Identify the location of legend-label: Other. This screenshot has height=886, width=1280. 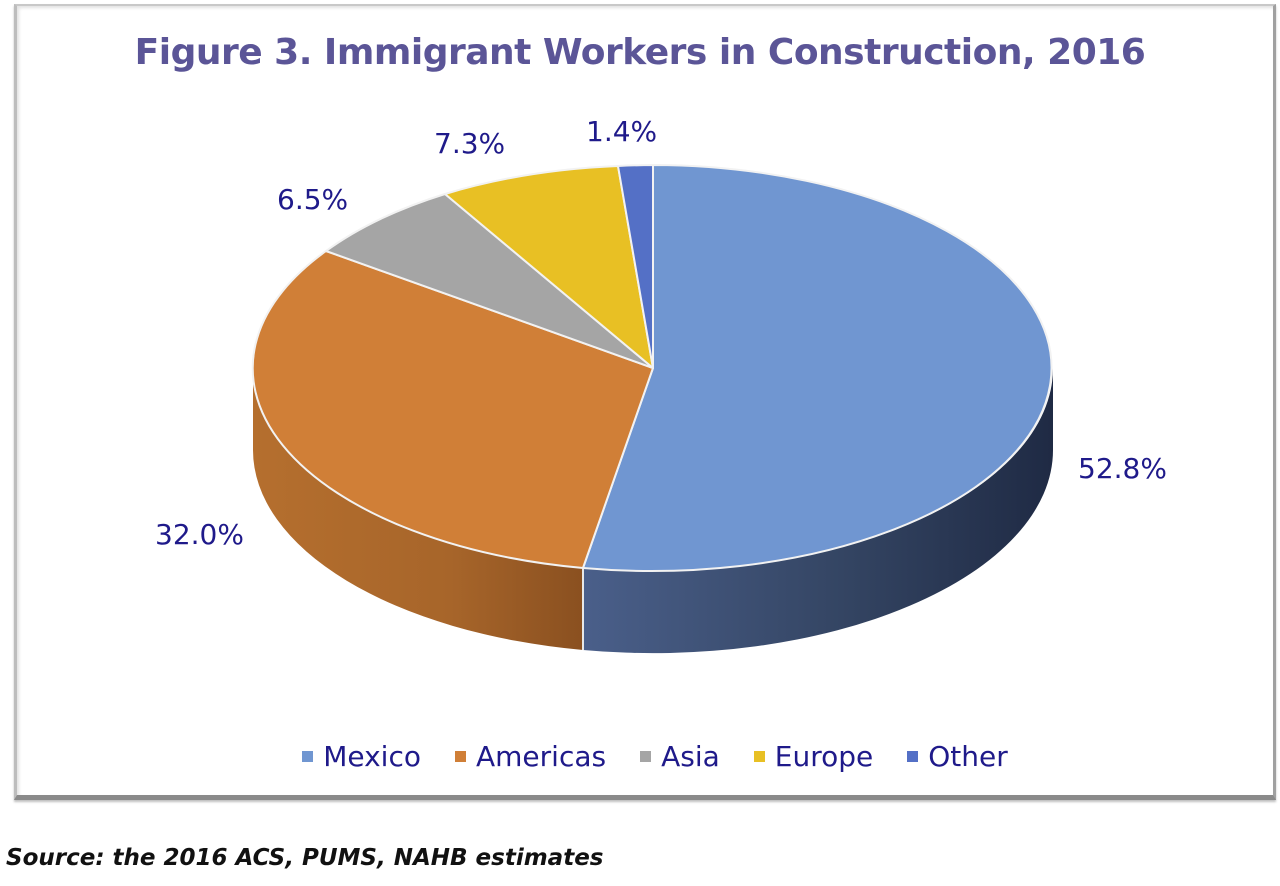
(968, 756).